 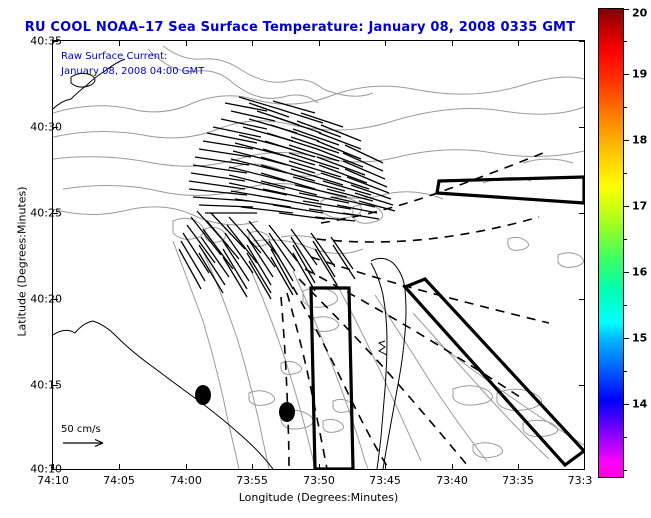 What do you see at coordinates (318, 497) in the screenshot?
I see `x-axis-title: Longitude (Degrees:Minutes)` at bounding box center [318, 497].